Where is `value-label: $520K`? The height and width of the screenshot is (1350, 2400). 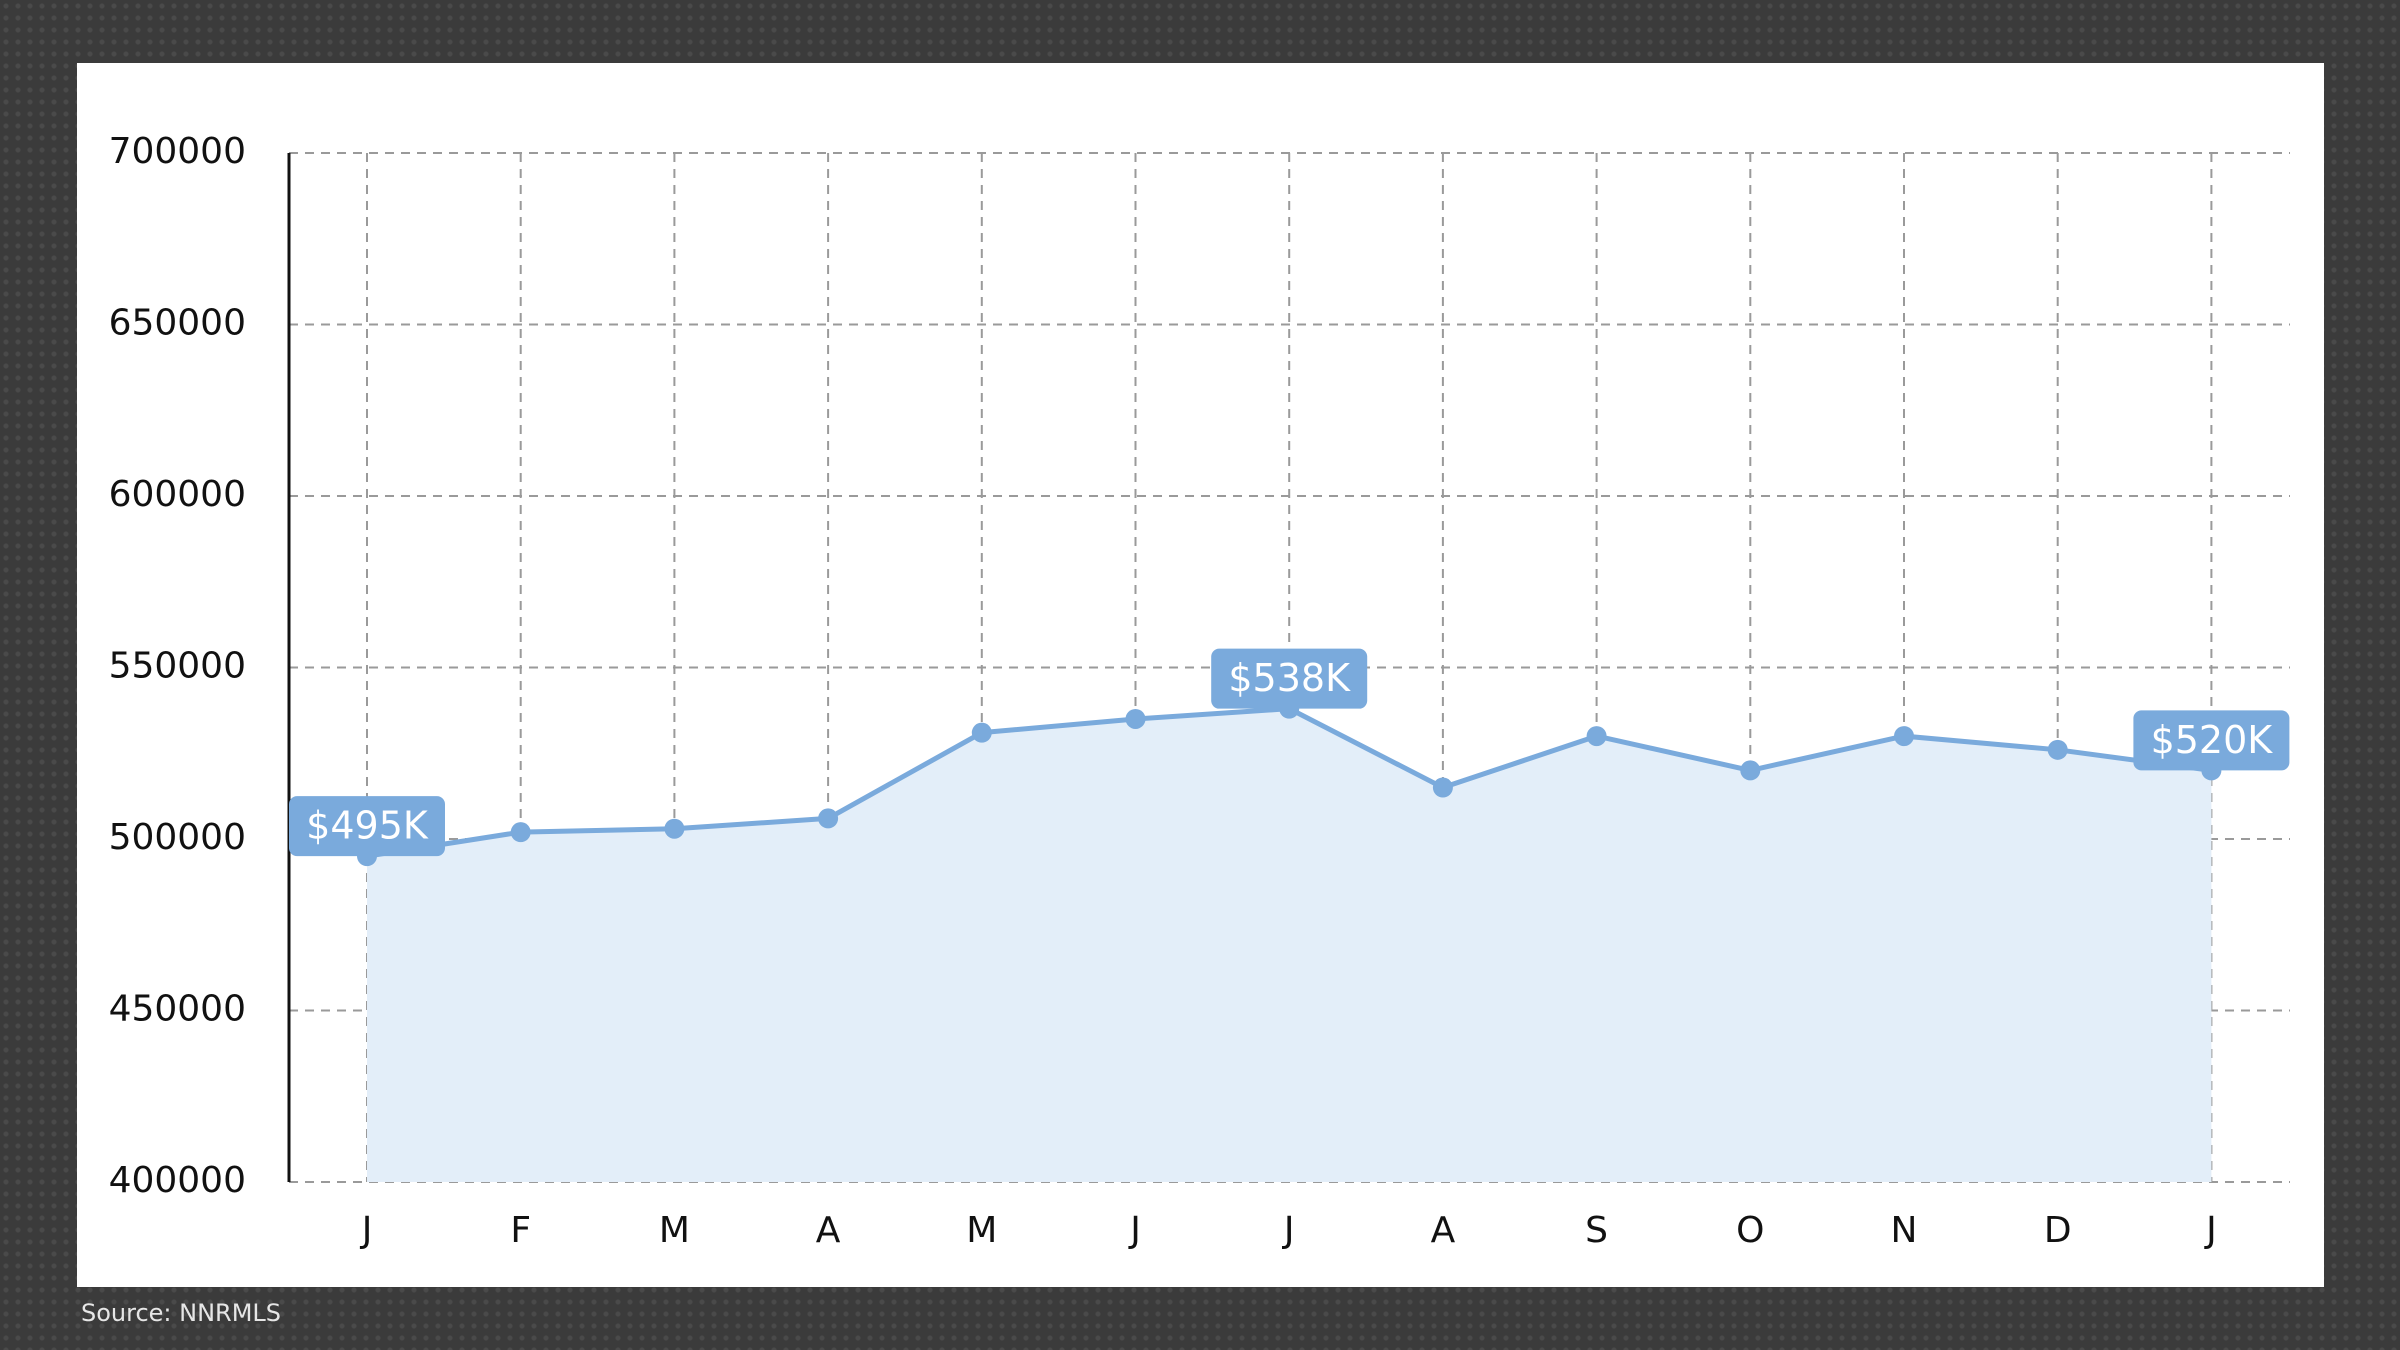
value-label: $520K is located at coordinates (2212, 740).